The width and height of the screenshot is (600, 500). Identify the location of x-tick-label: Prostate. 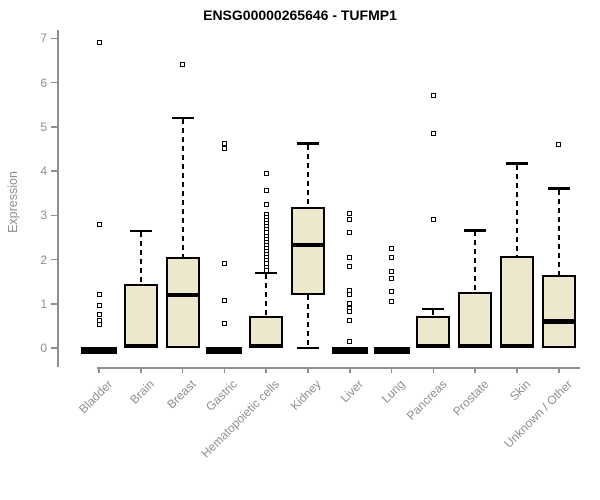
(470, 398).